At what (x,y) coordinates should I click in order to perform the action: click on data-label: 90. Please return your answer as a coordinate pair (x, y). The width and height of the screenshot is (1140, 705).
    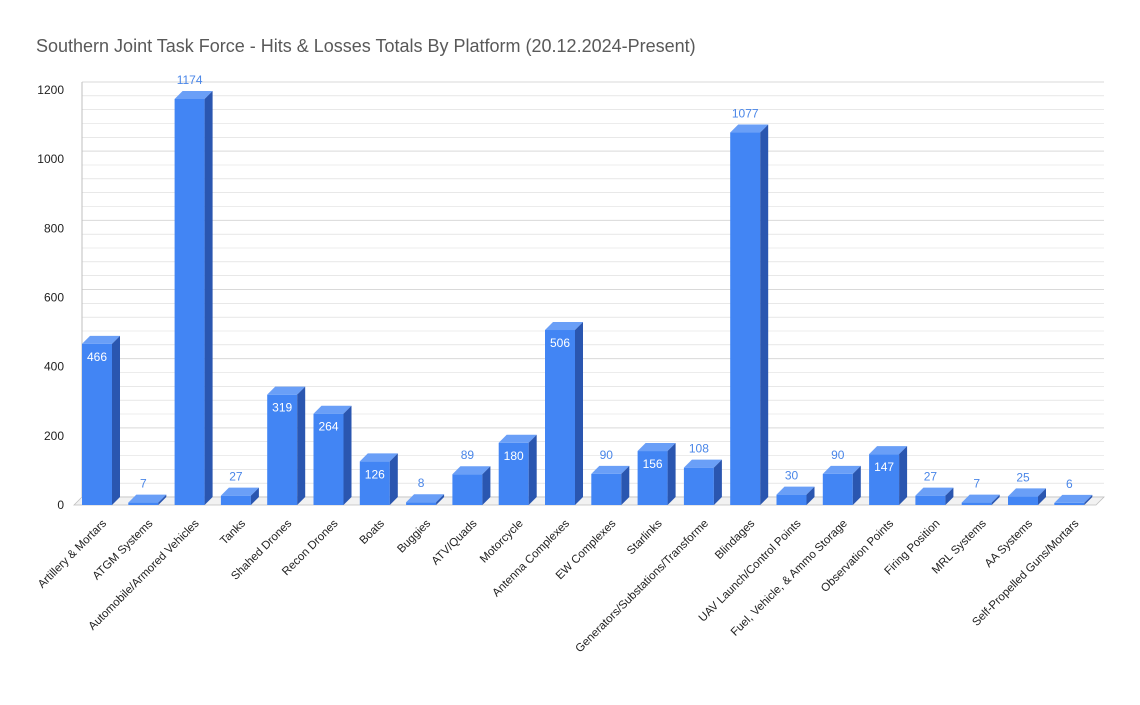
    Looking at the image, I should click on (607, 455).